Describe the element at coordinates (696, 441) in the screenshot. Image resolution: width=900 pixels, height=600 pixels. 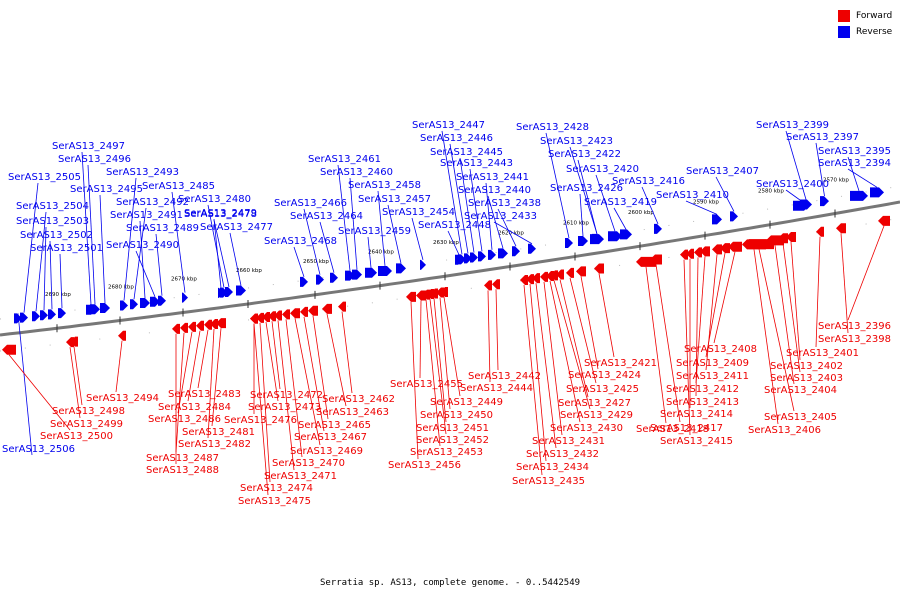
I see `forward-gene-label: SerAS13_2415` at that location.